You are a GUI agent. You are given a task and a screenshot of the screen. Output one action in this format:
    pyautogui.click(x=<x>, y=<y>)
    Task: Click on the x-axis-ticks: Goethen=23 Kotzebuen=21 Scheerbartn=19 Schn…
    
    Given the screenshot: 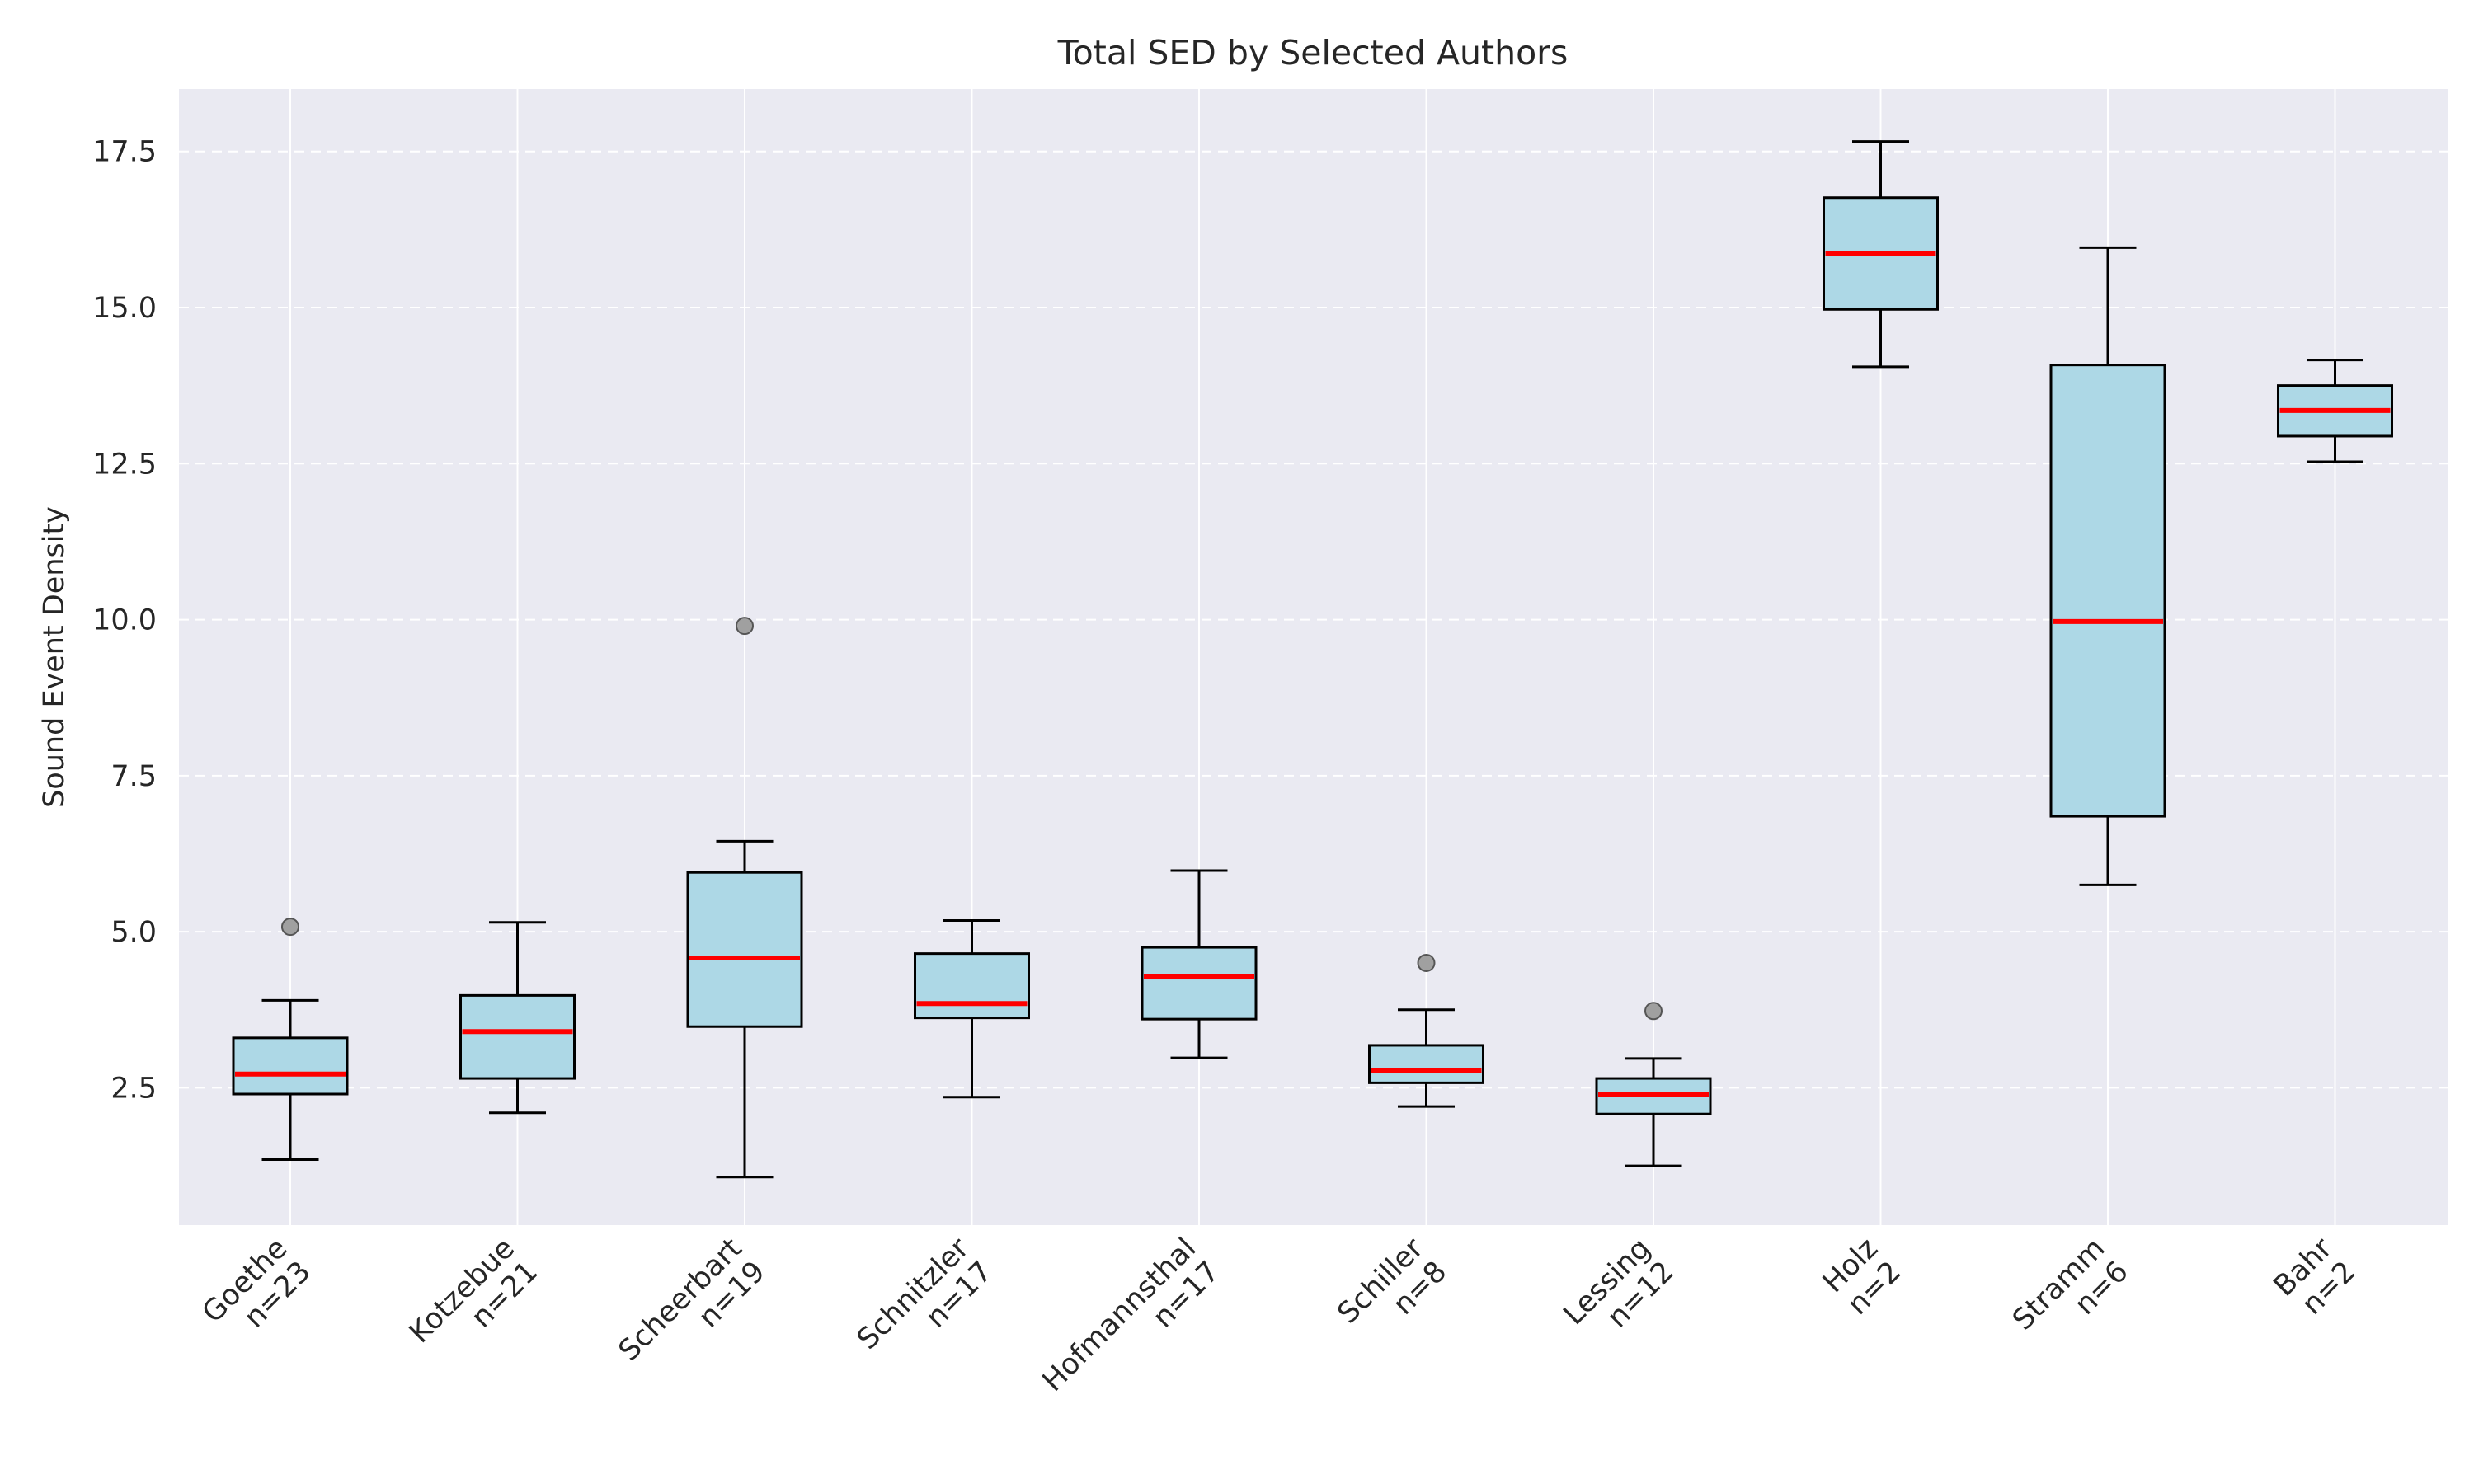 What is the action you would take?
    pyautogui.click(x=1279, y=1326)
    